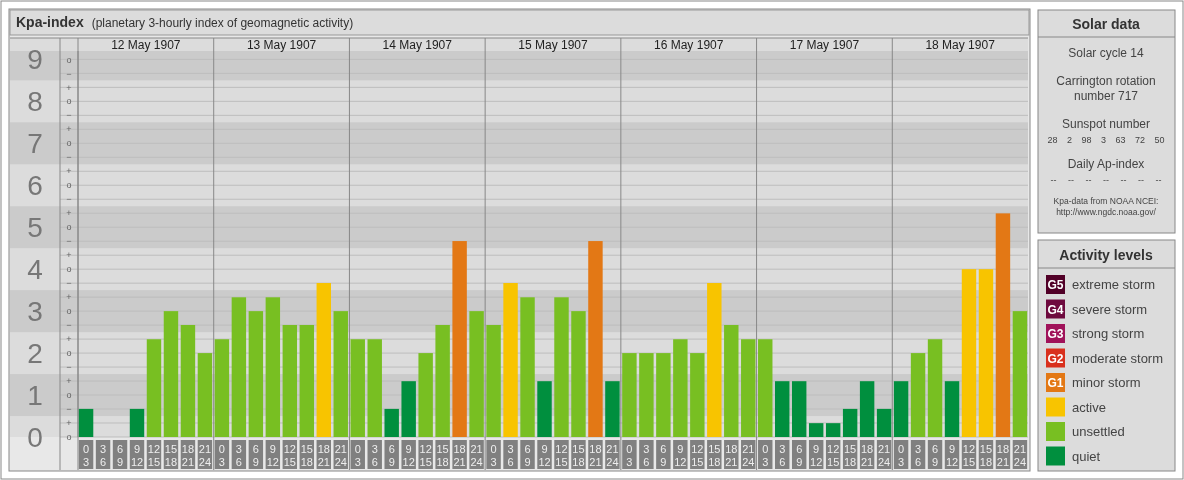 Image resolution: width=1184 pixels, height=480 pixels. What do you see at coordinates (1114, 284) in the screenshot?
I see `legend-label: extreme storm` at bounding box center [1114, 284].